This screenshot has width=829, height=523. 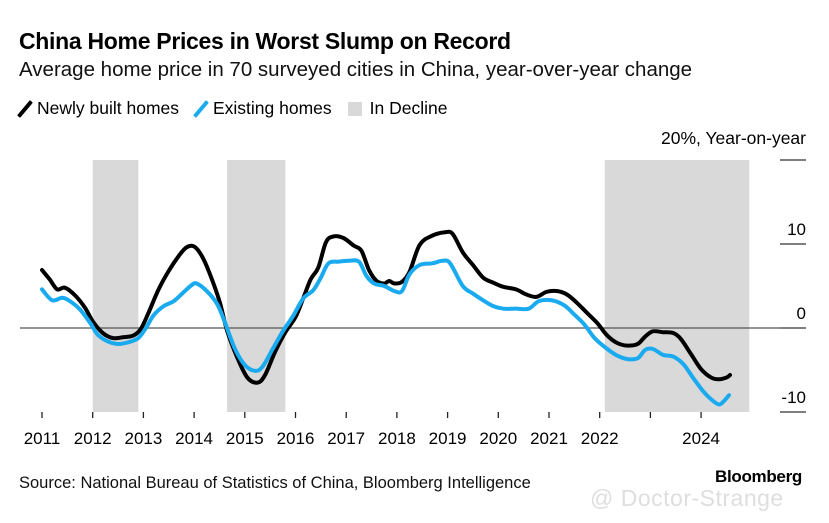 I want to click on legend-label: Existing homes, so click(x=272, y=108).